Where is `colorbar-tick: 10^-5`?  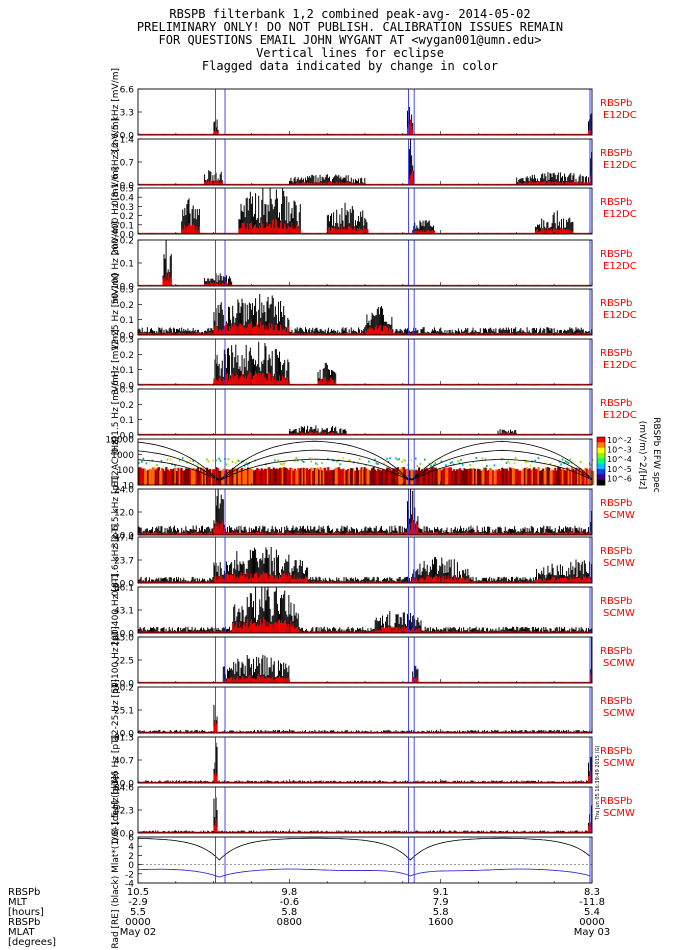
colorbar-tick: 10^-5 is located at coordinates (619, 469).